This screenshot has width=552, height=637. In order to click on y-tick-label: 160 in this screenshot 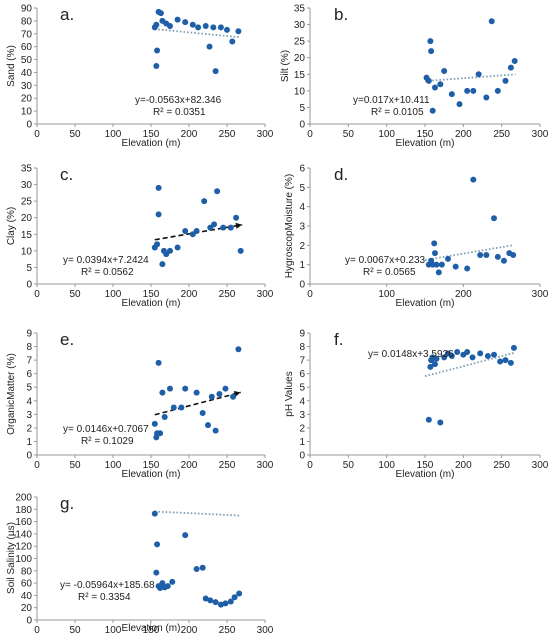, I will do `click(23, 522)`.